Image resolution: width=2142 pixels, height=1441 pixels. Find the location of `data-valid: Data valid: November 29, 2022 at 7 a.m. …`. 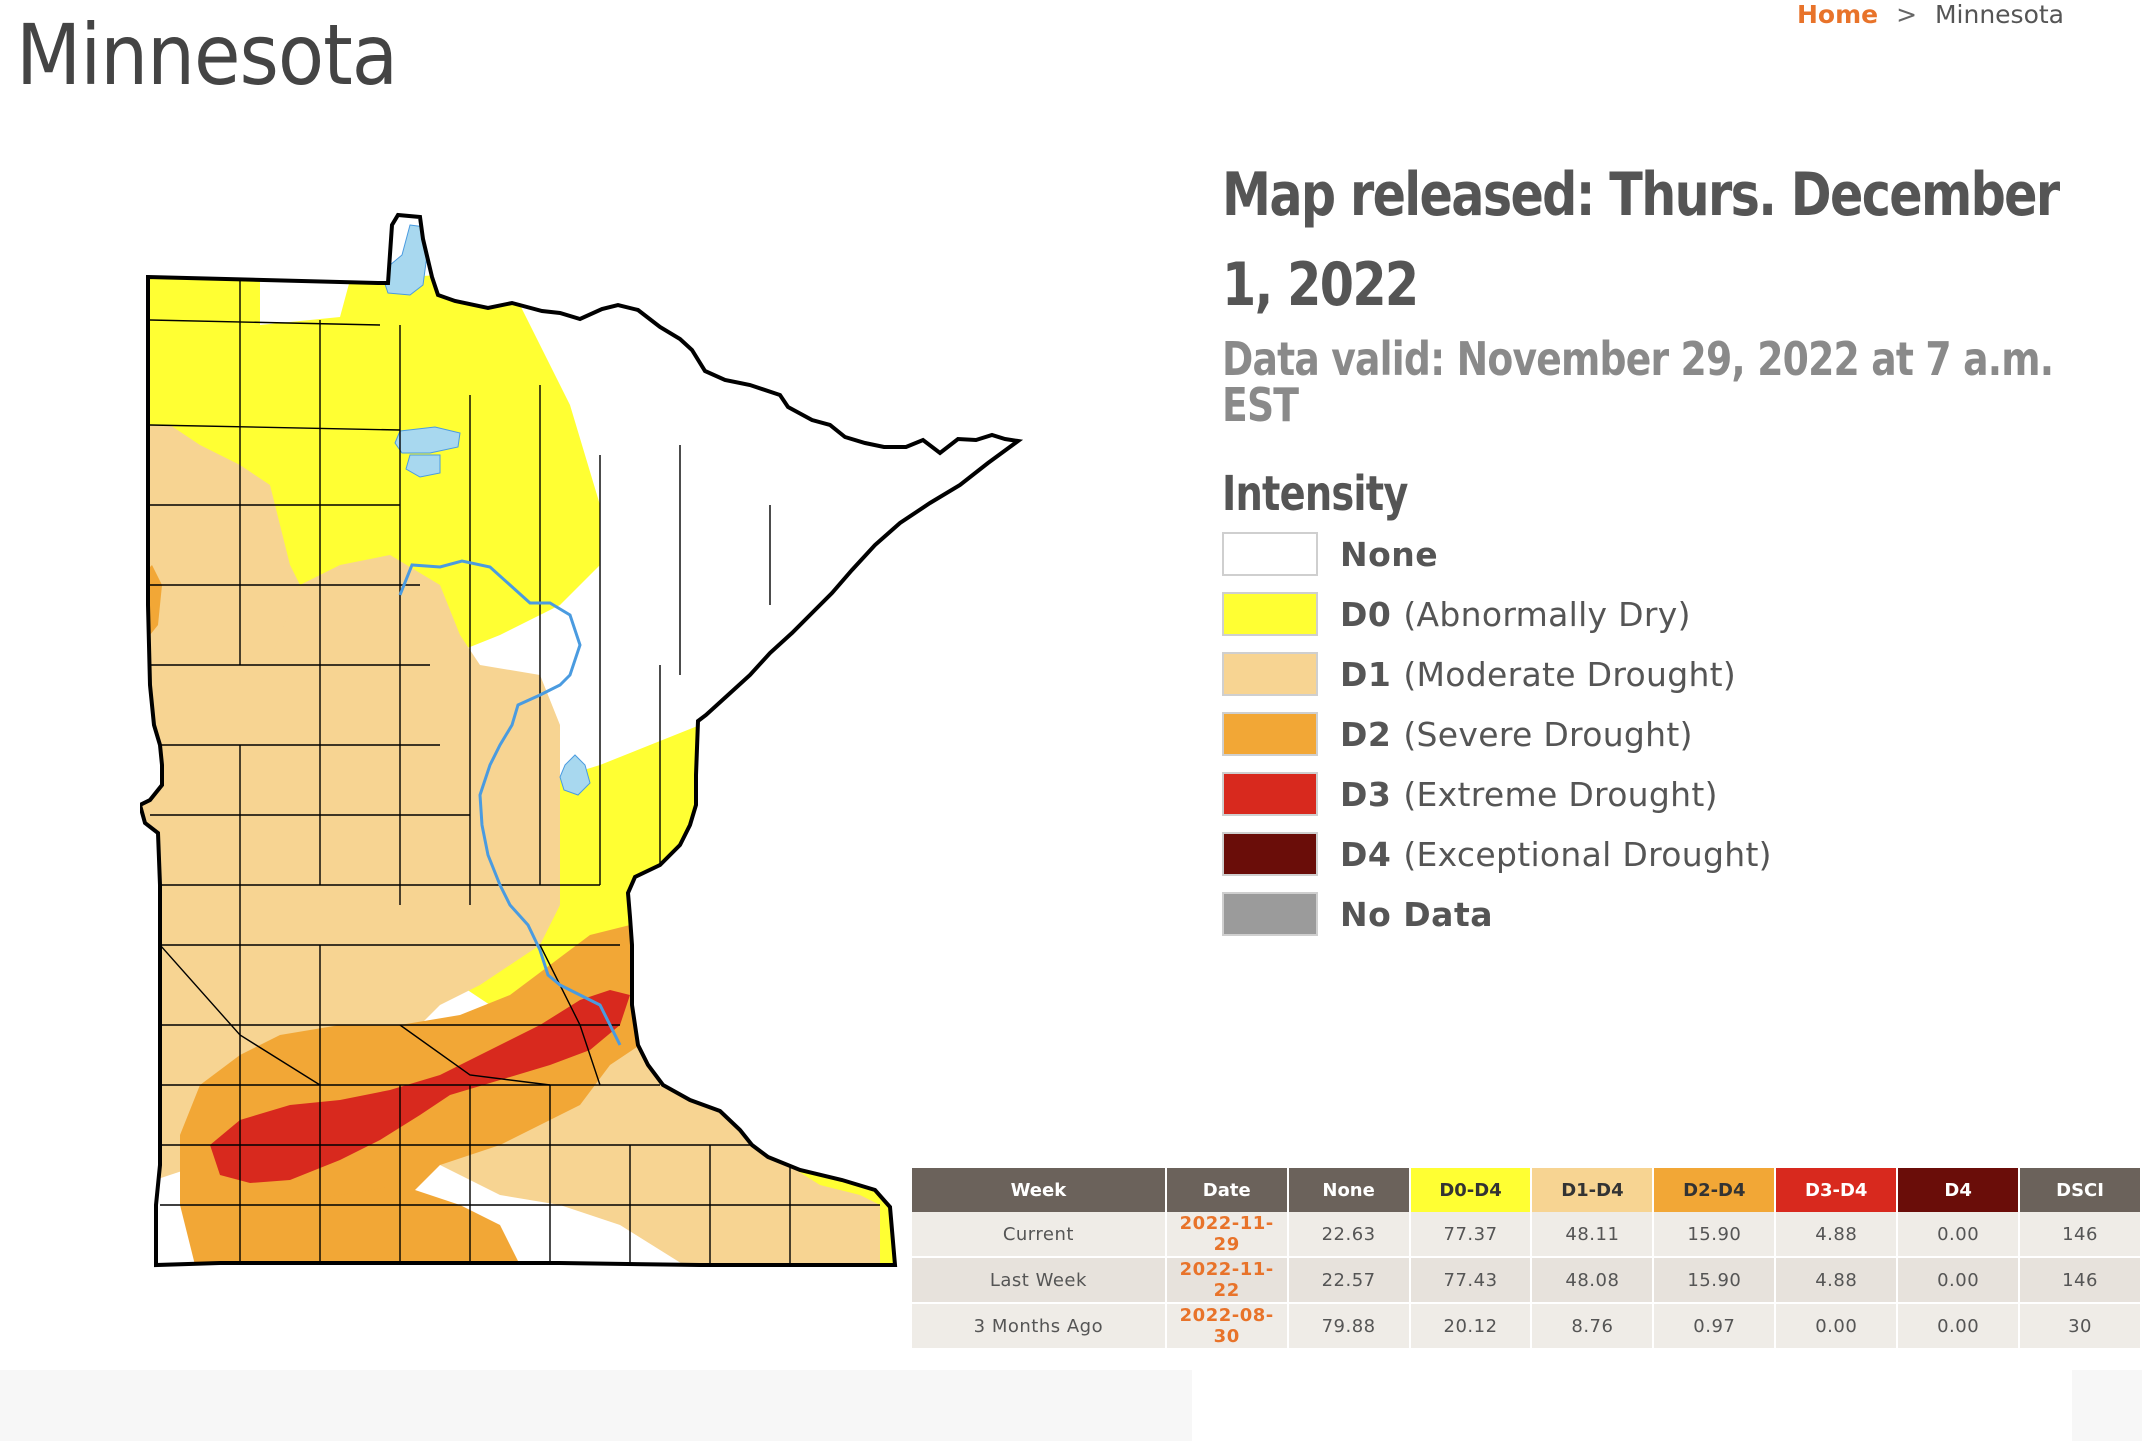

data-valid: Data valid: November 29, 2022 at 7 a.m. … is located at coordinates (1638, 382).